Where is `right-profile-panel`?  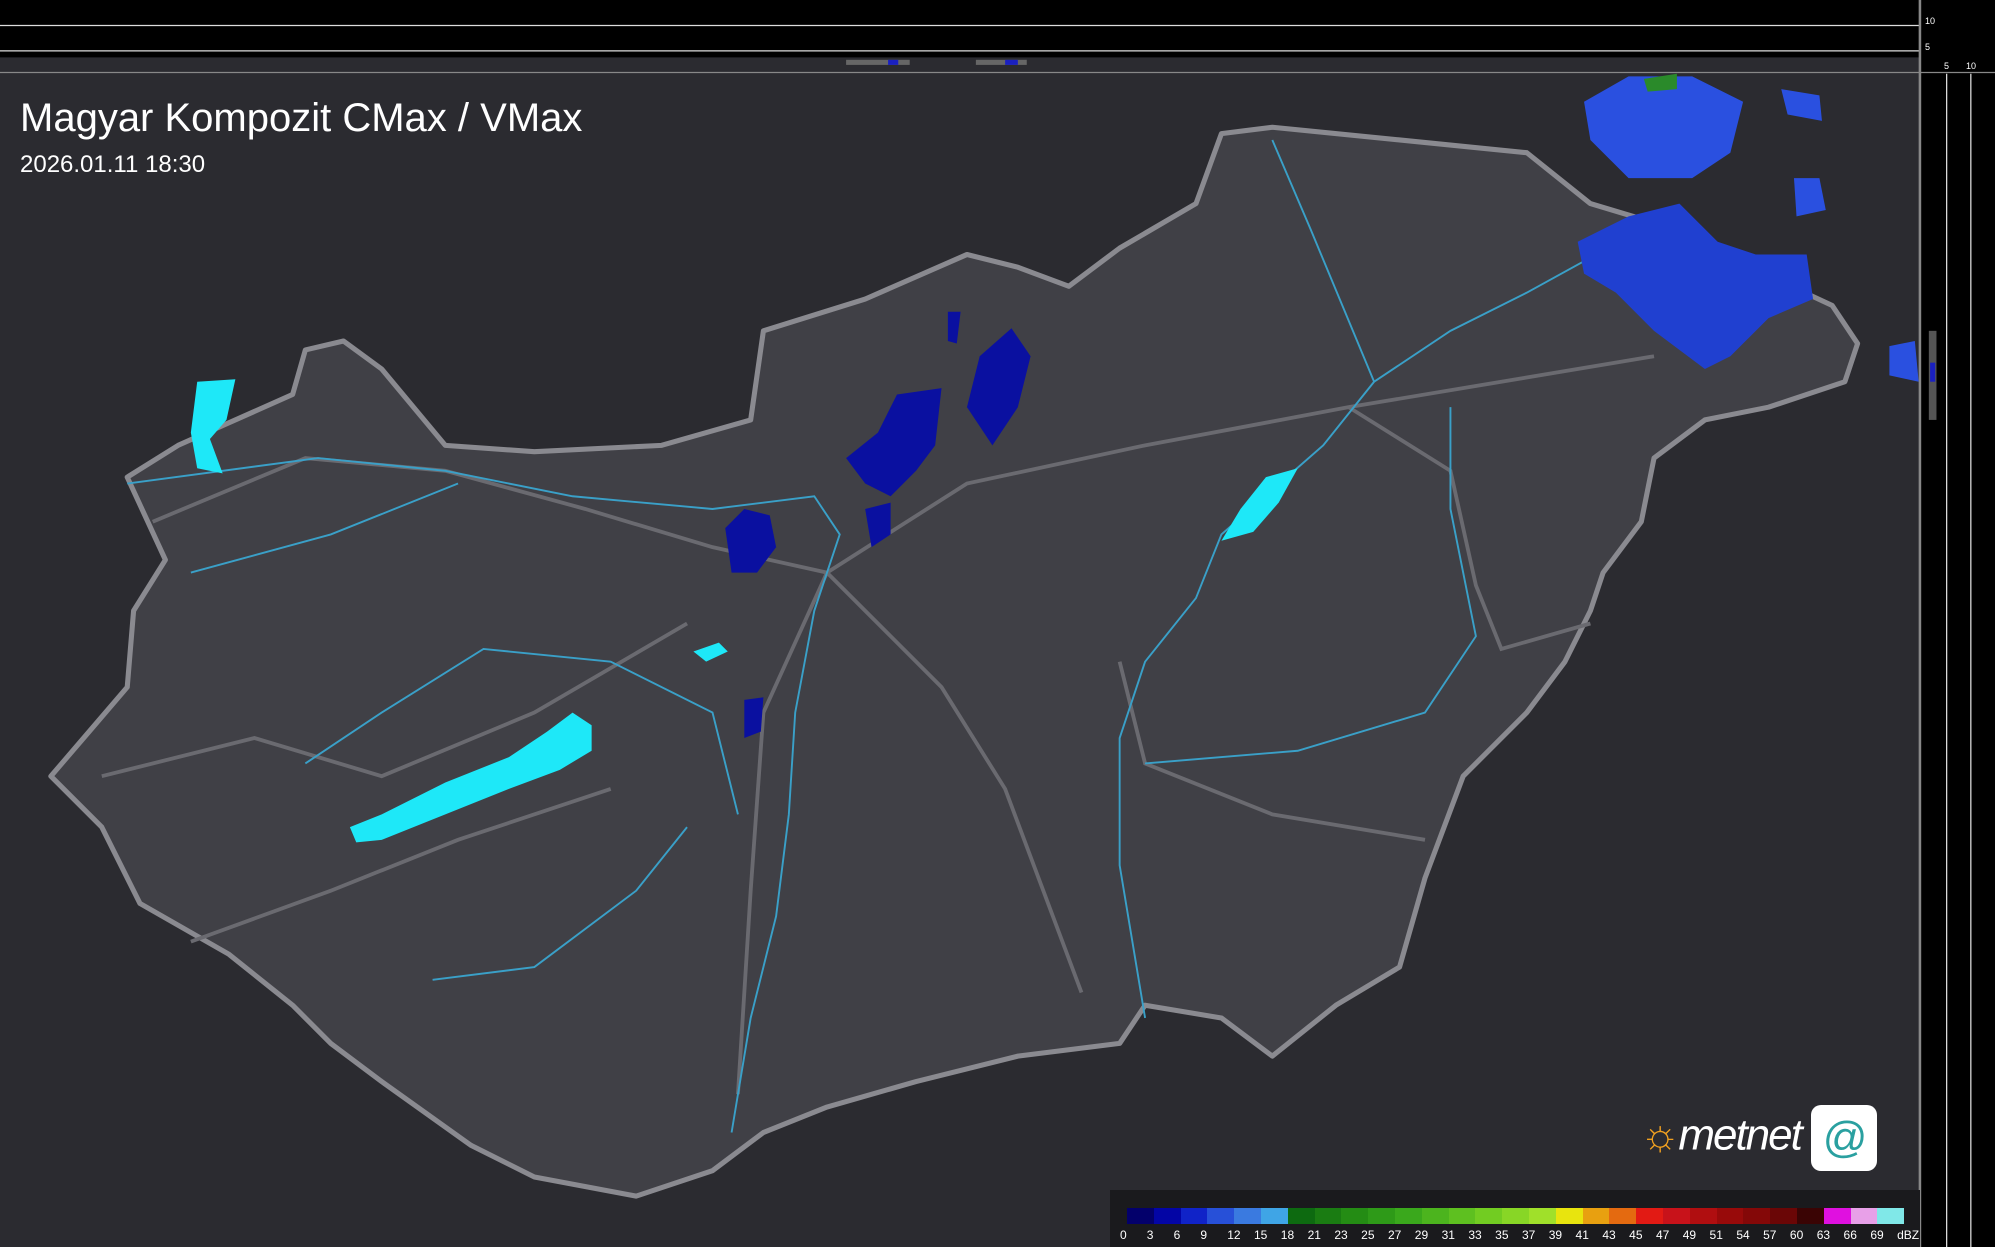
right-profile-panel is located at coordinates (1958, 623).